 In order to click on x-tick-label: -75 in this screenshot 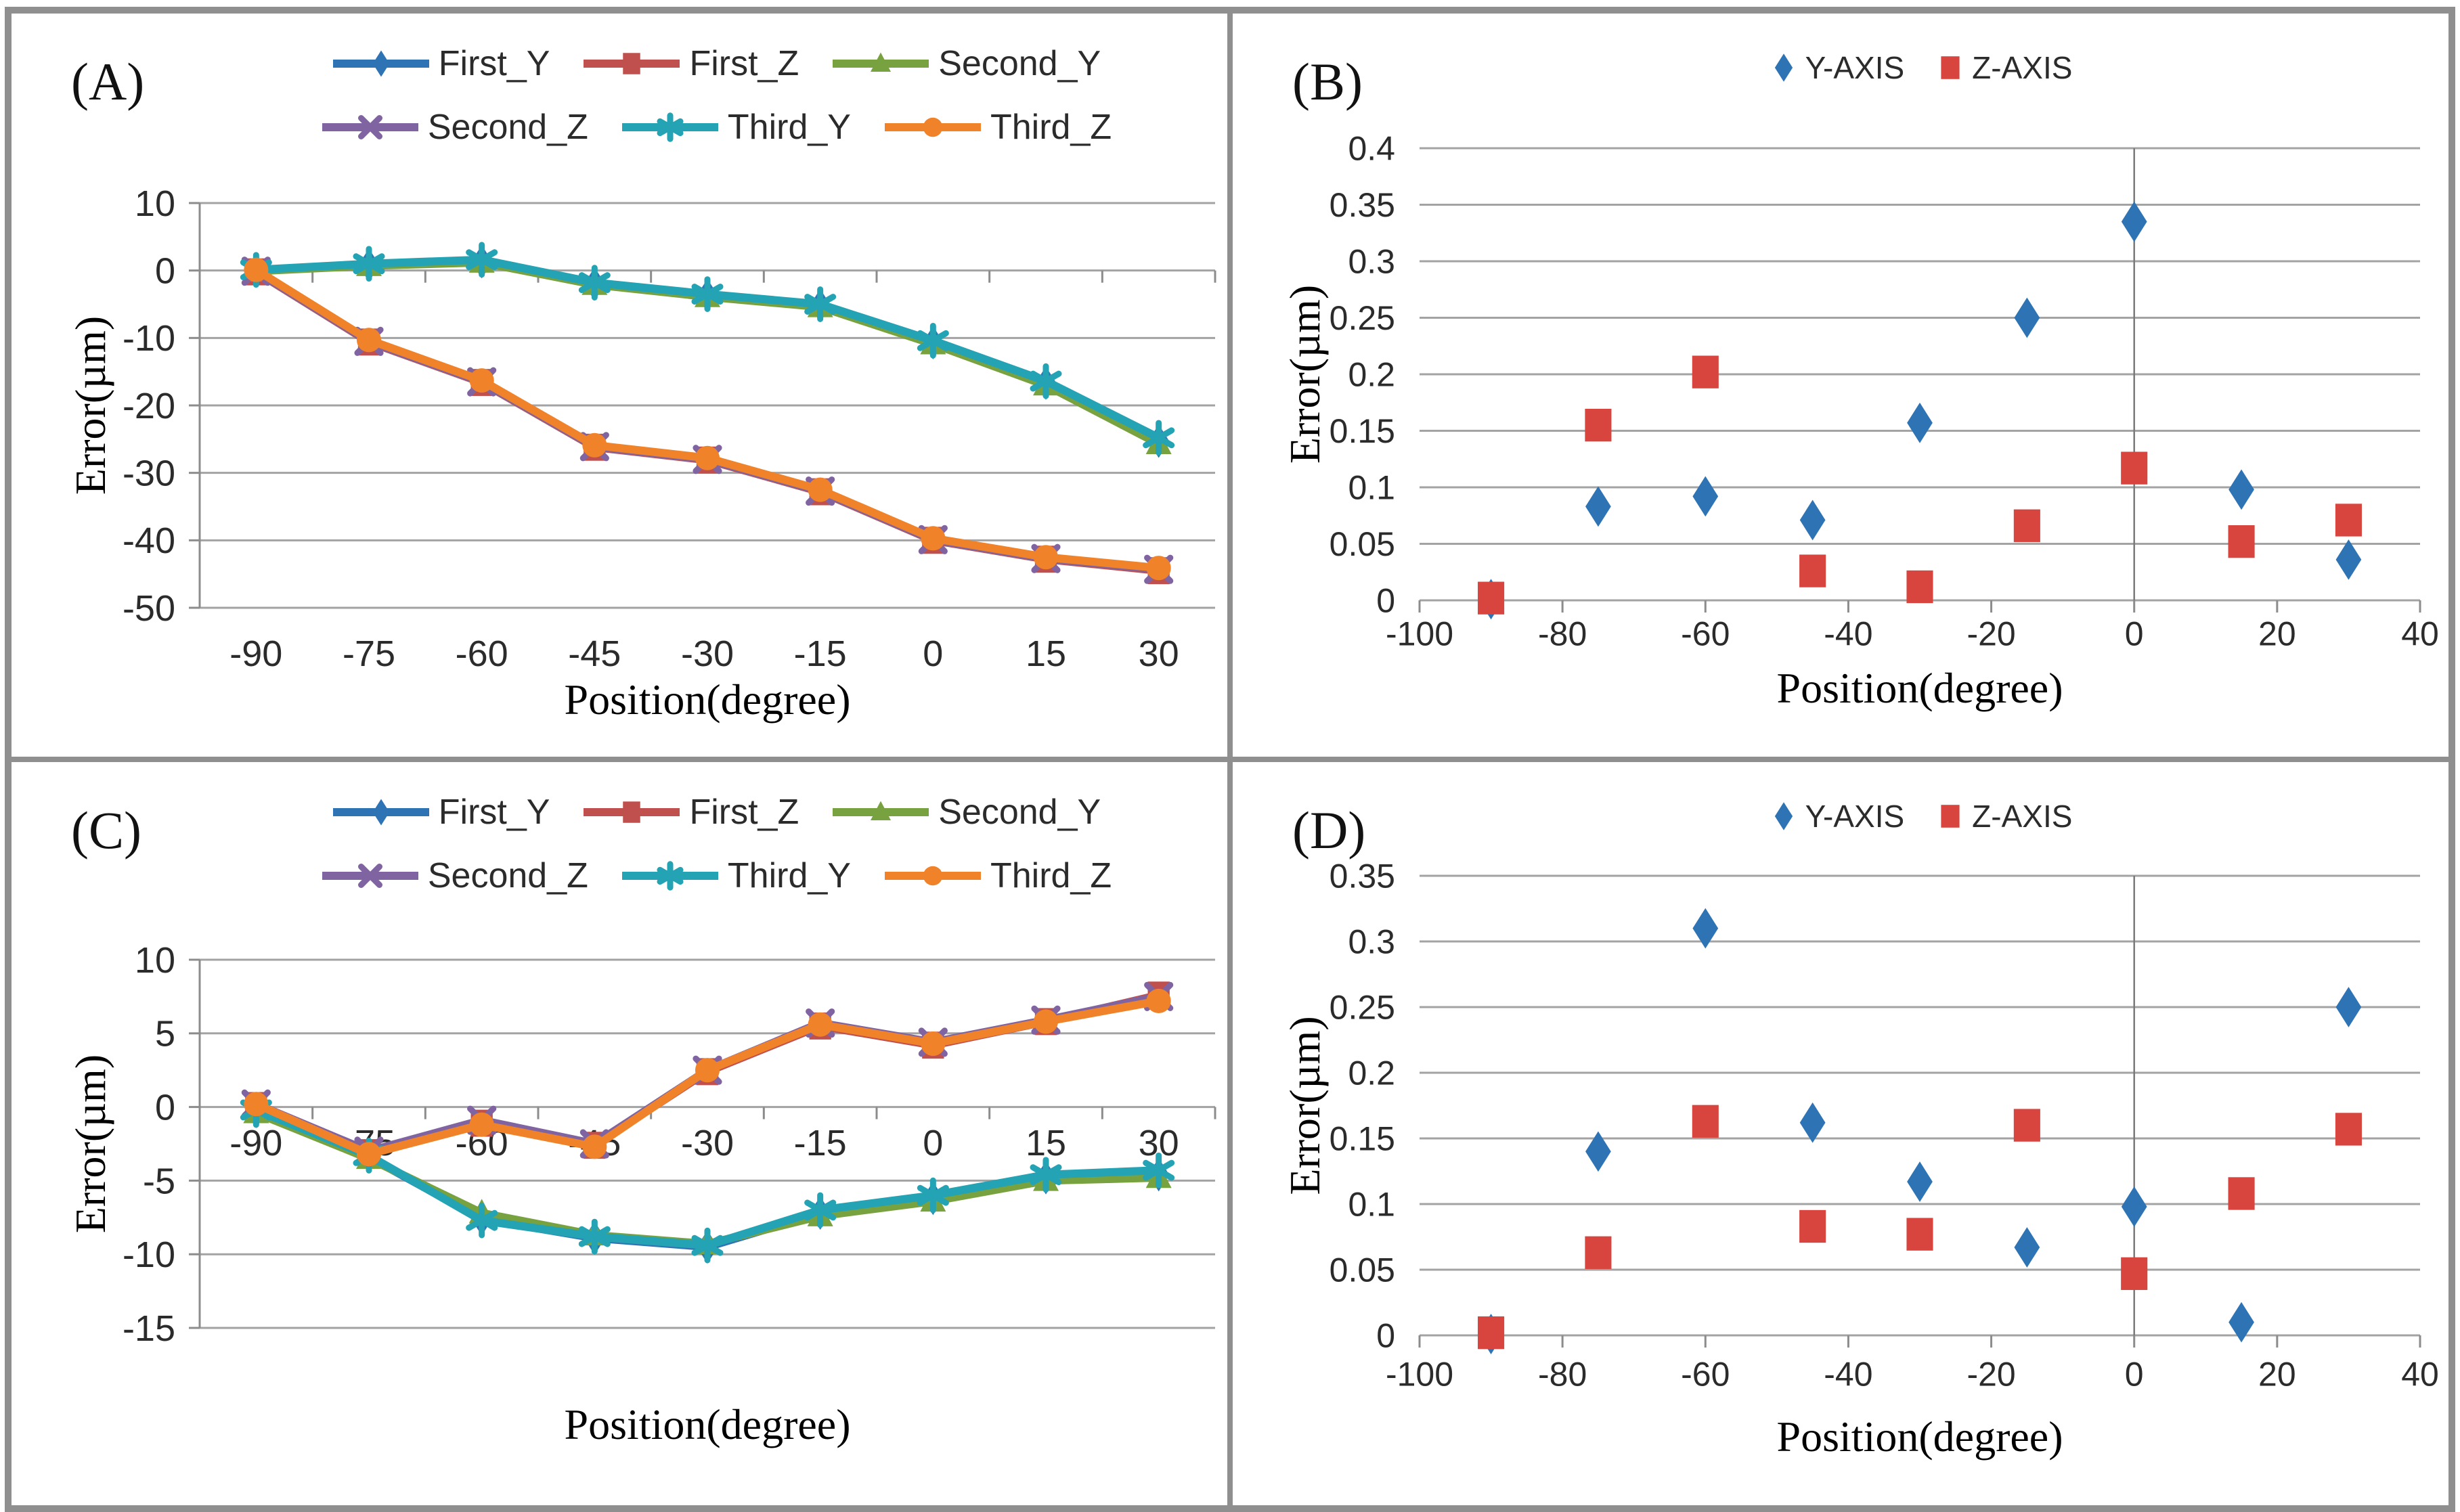, I will do `click(369, 653)`.